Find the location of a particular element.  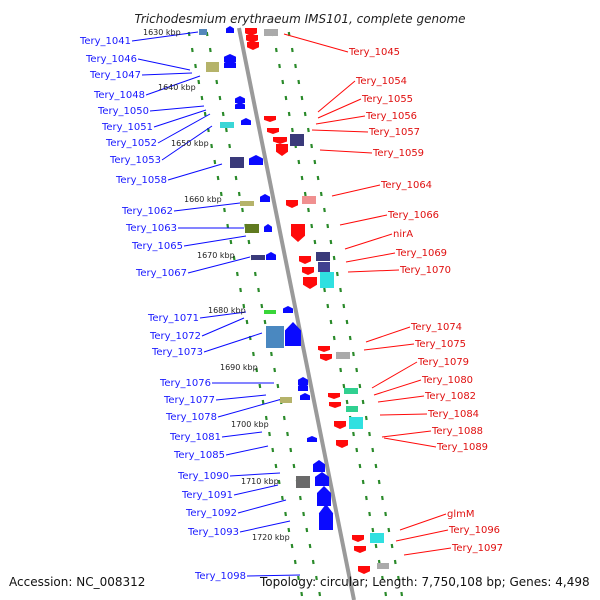

reverse-gene-label: Tery_1070 is located at coordinates (425, 270).